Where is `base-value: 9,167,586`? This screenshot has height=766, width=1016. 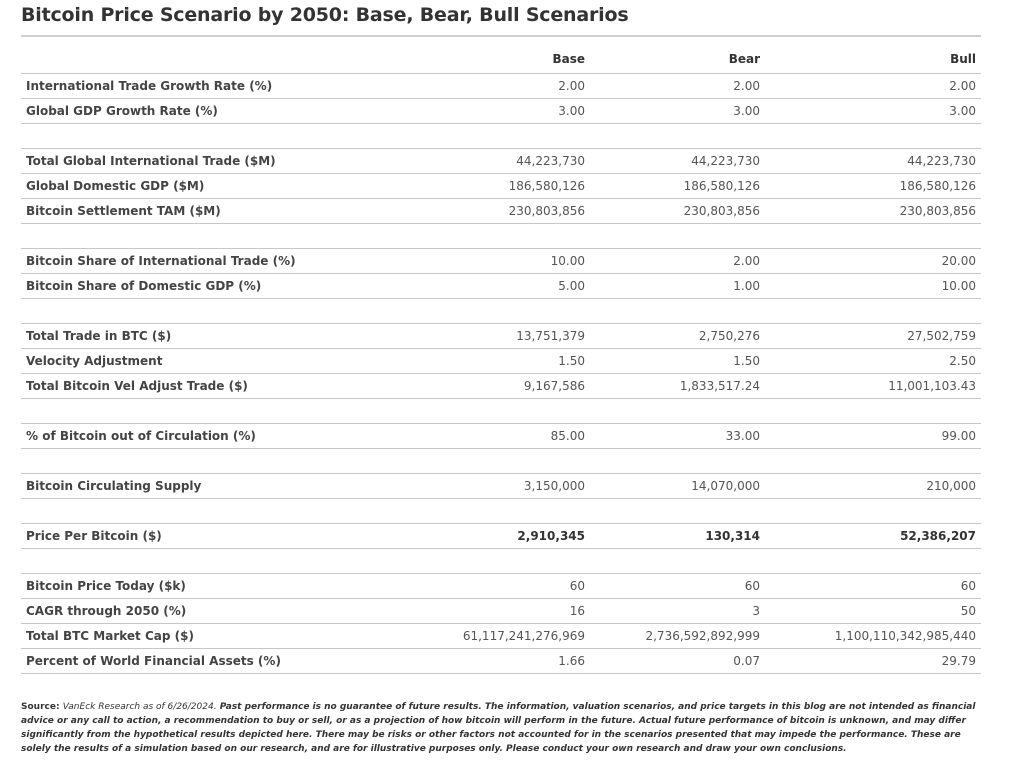
base-value: 9,167,586 is located at coordinates (505, 386).